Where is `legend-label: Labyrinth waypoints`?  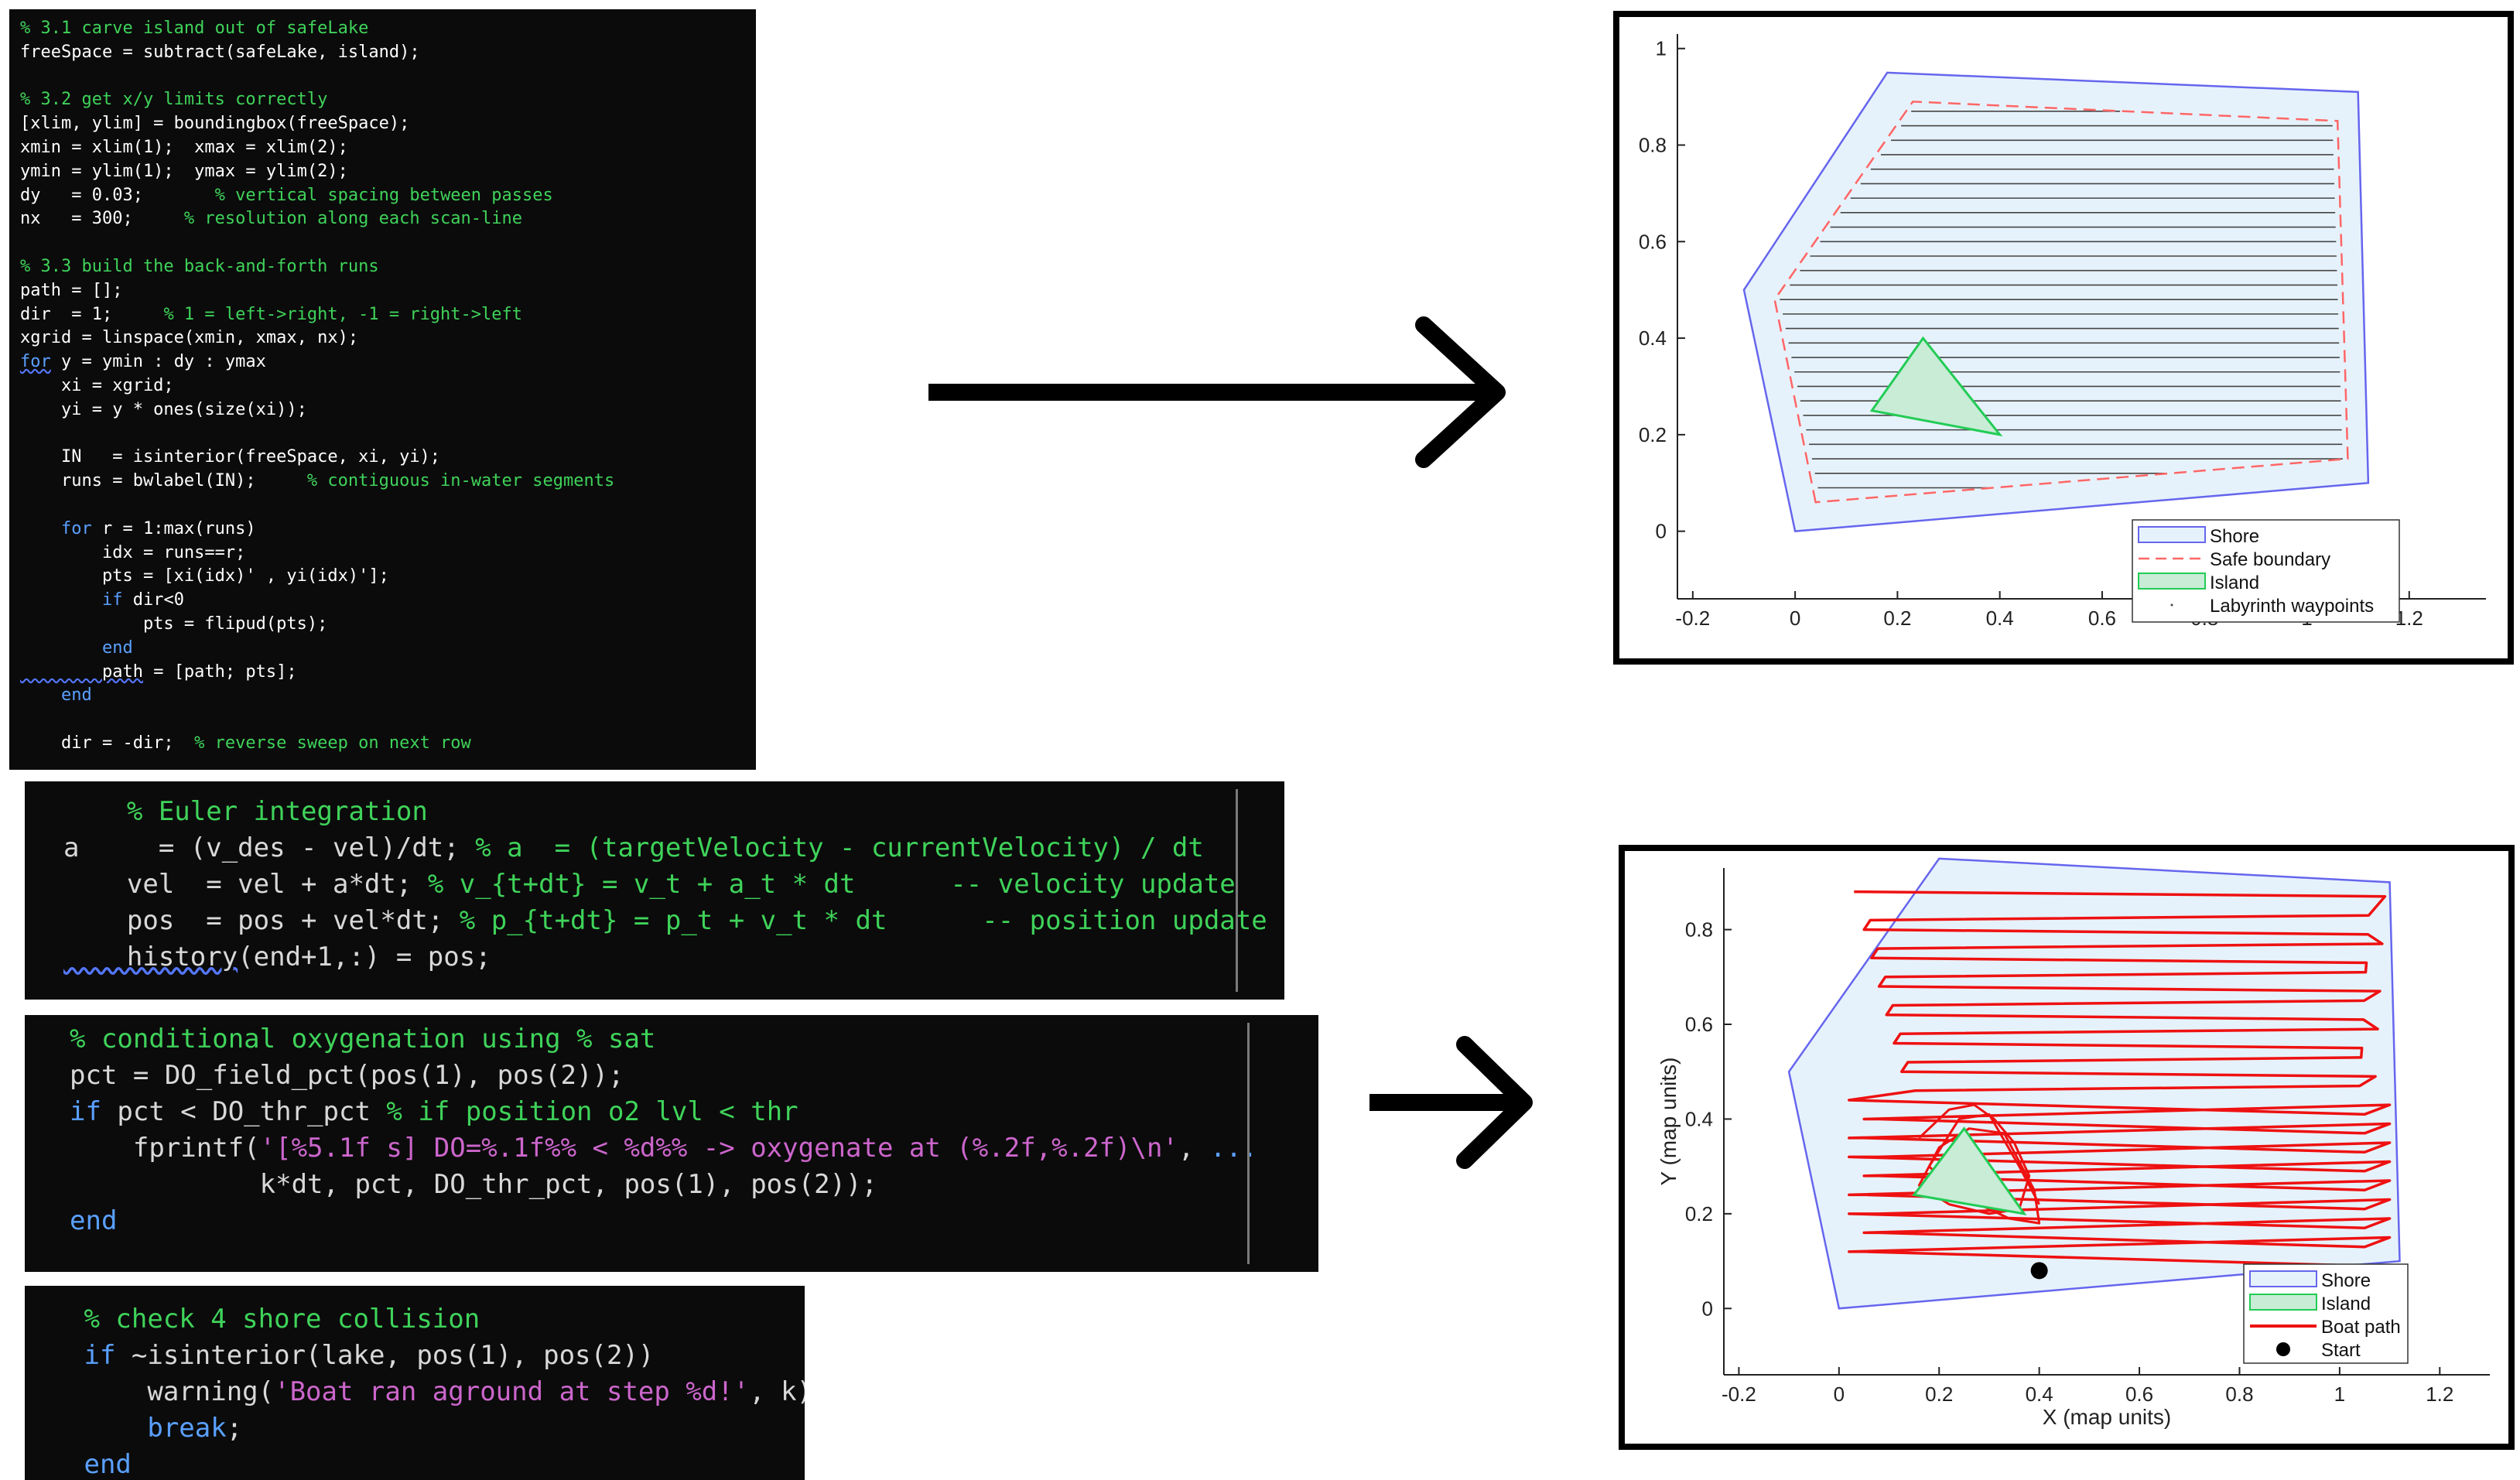 legend-label: Labyrinth waypoints is located at coordinates (2292, 606).